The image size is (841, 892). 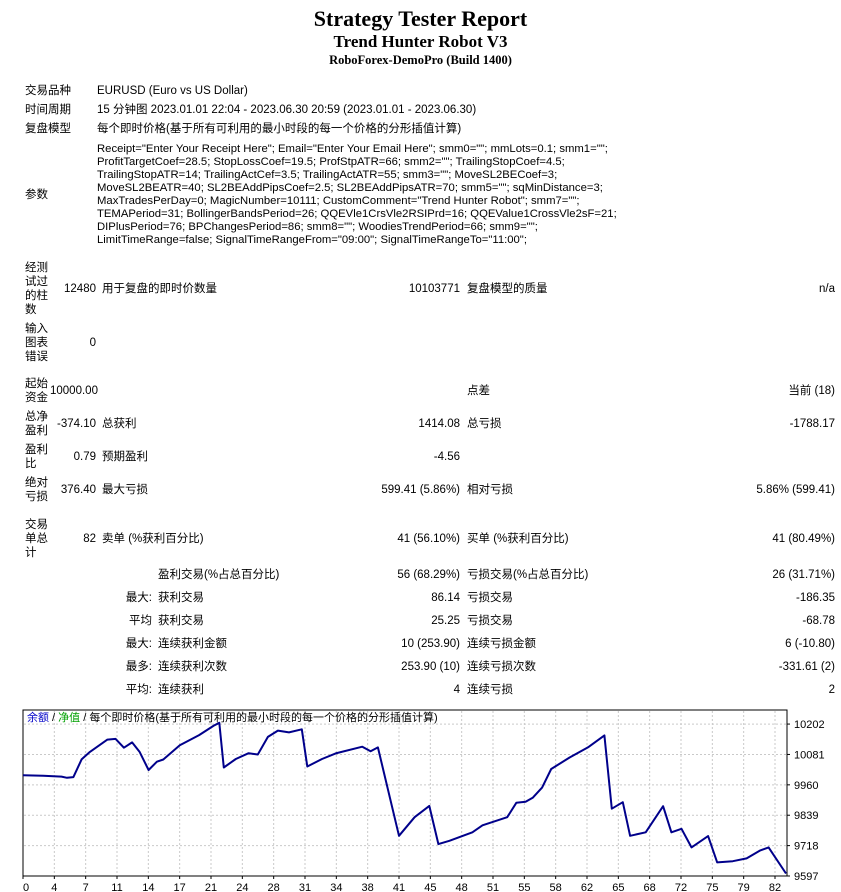 What do you see at coordinates (36, 391) in the screenshot?
I see `row-label: 起始资金` at bounding box center [36, 391].